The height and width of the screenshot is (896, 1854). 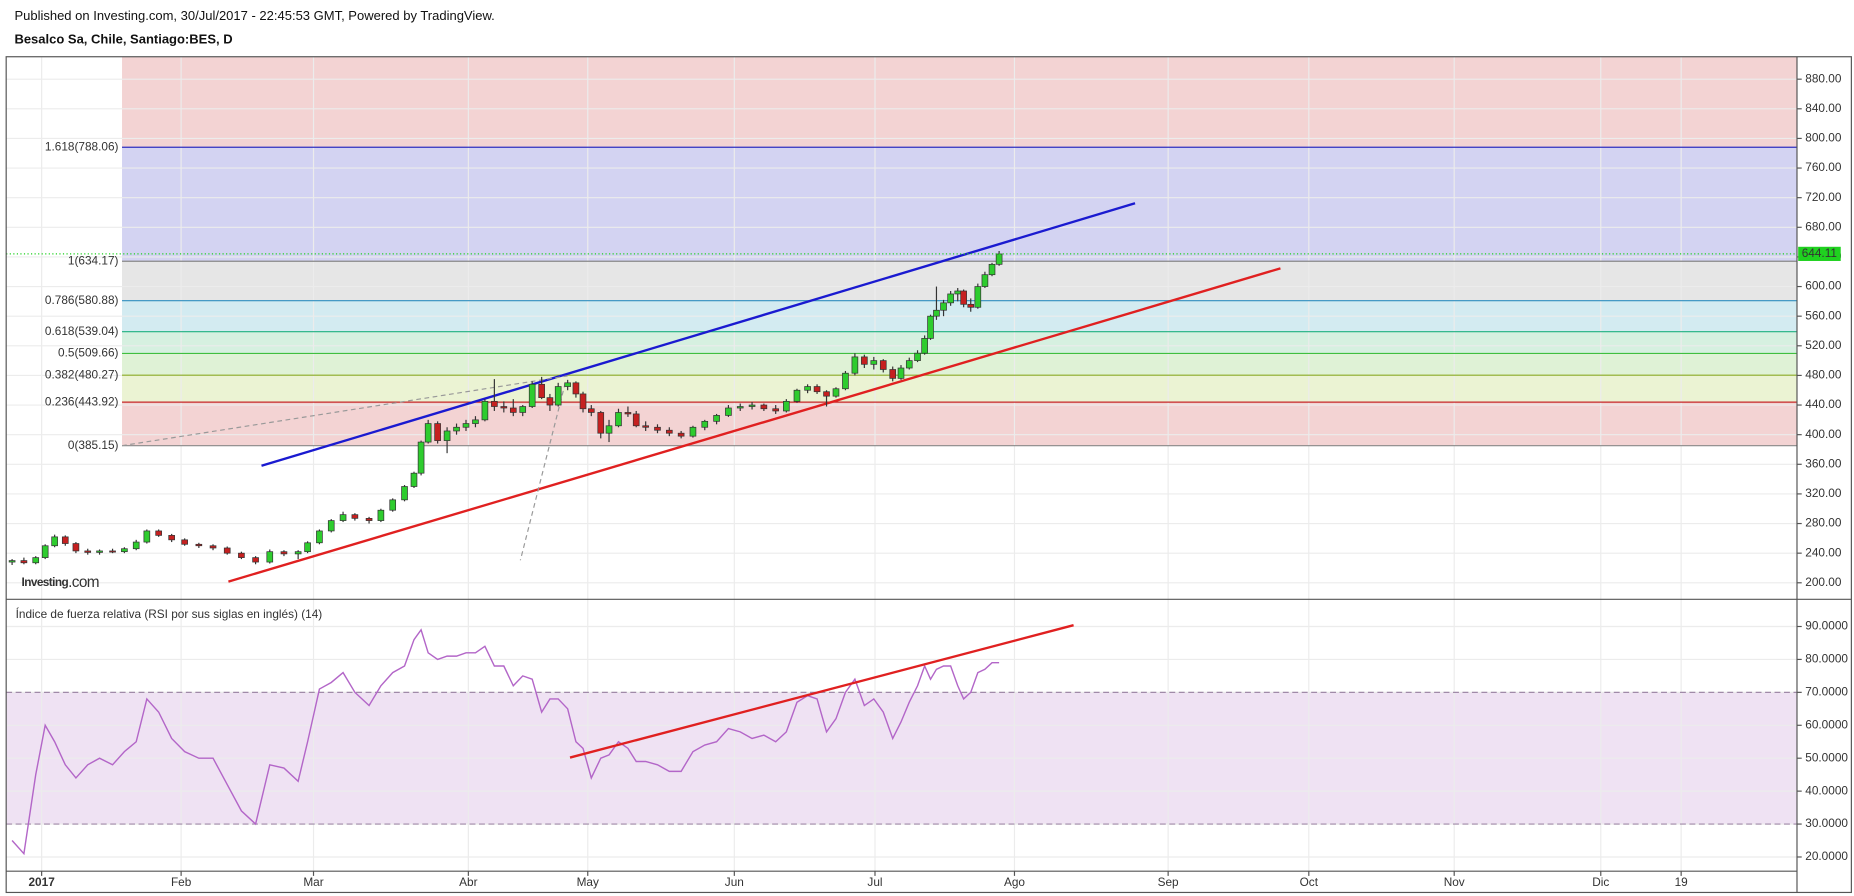 I want to click on x-tick-label: Abr, so click(x=468, y=882).